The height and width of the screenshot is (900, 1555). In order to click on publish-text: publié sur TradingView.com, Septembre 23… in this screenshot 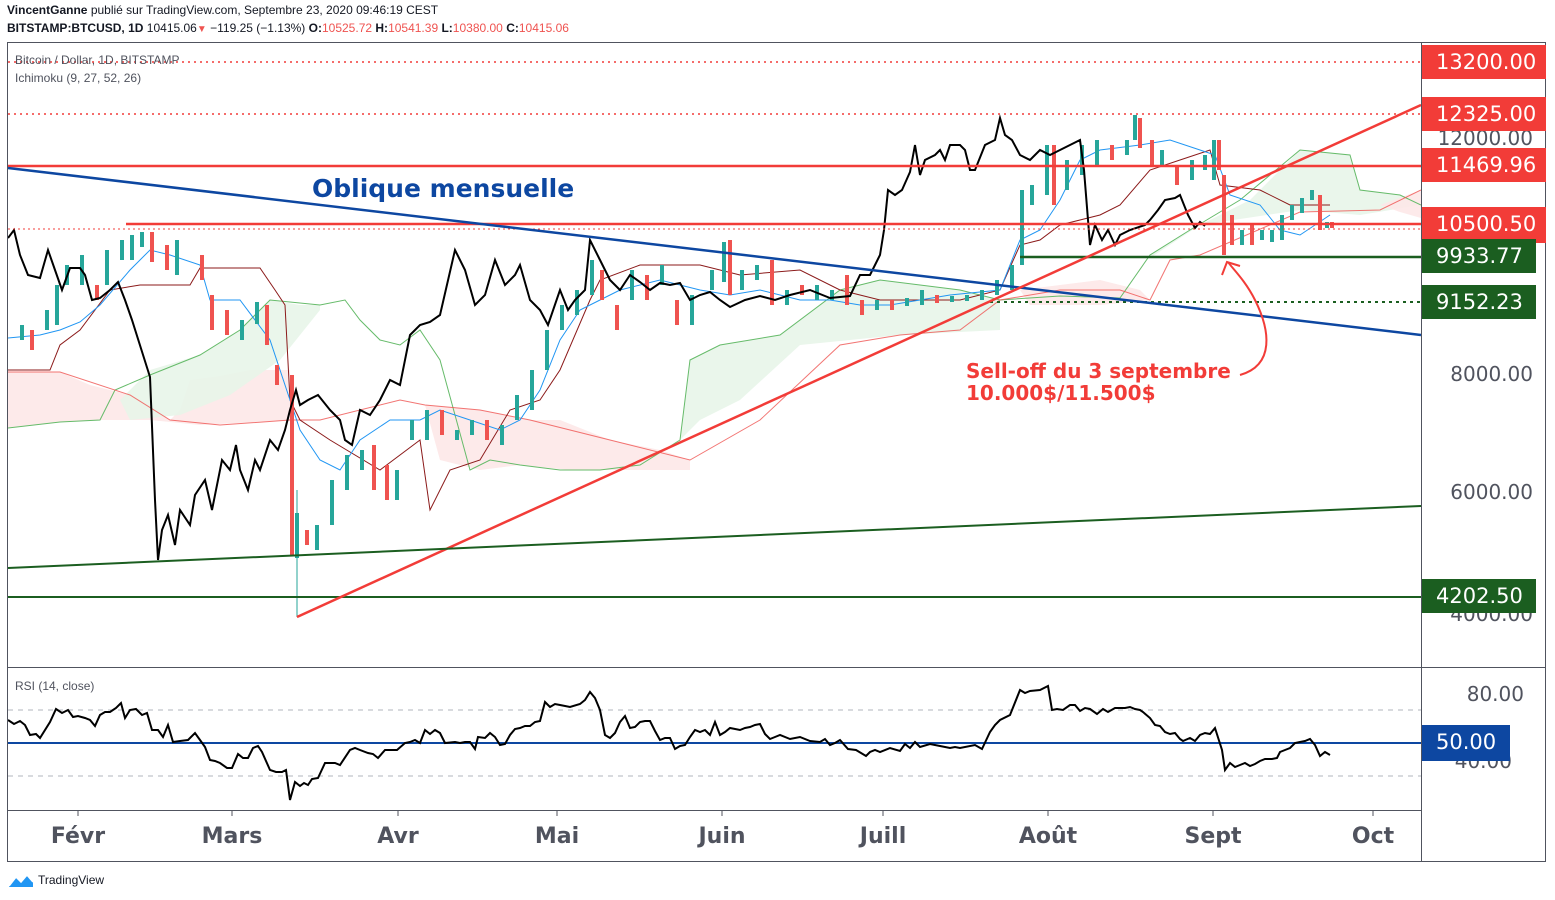, I will do `click(264, 10)`.